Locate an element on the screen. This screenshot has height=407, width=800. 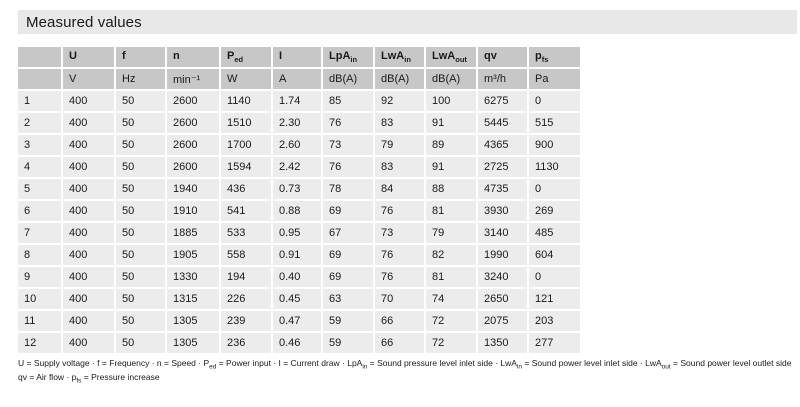
value-cell: 194 is located at coordinates (246, 277).